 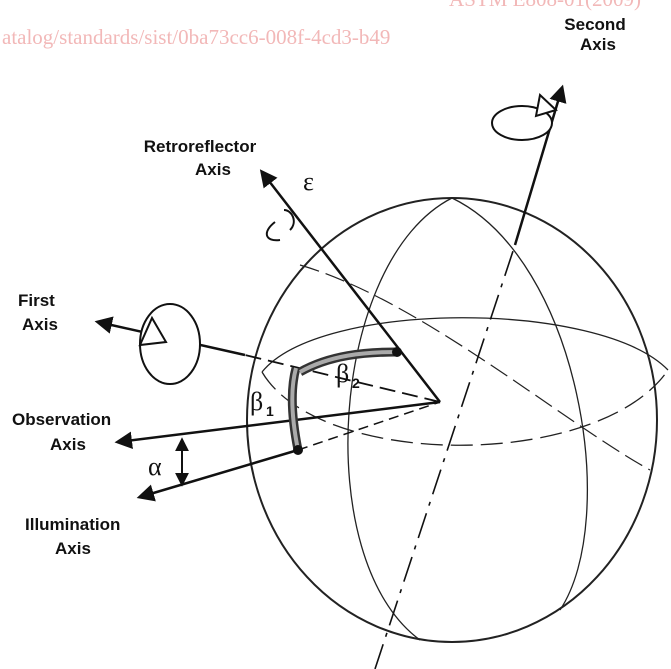 I want to click on alpha: α, so click(x=155, y=466).